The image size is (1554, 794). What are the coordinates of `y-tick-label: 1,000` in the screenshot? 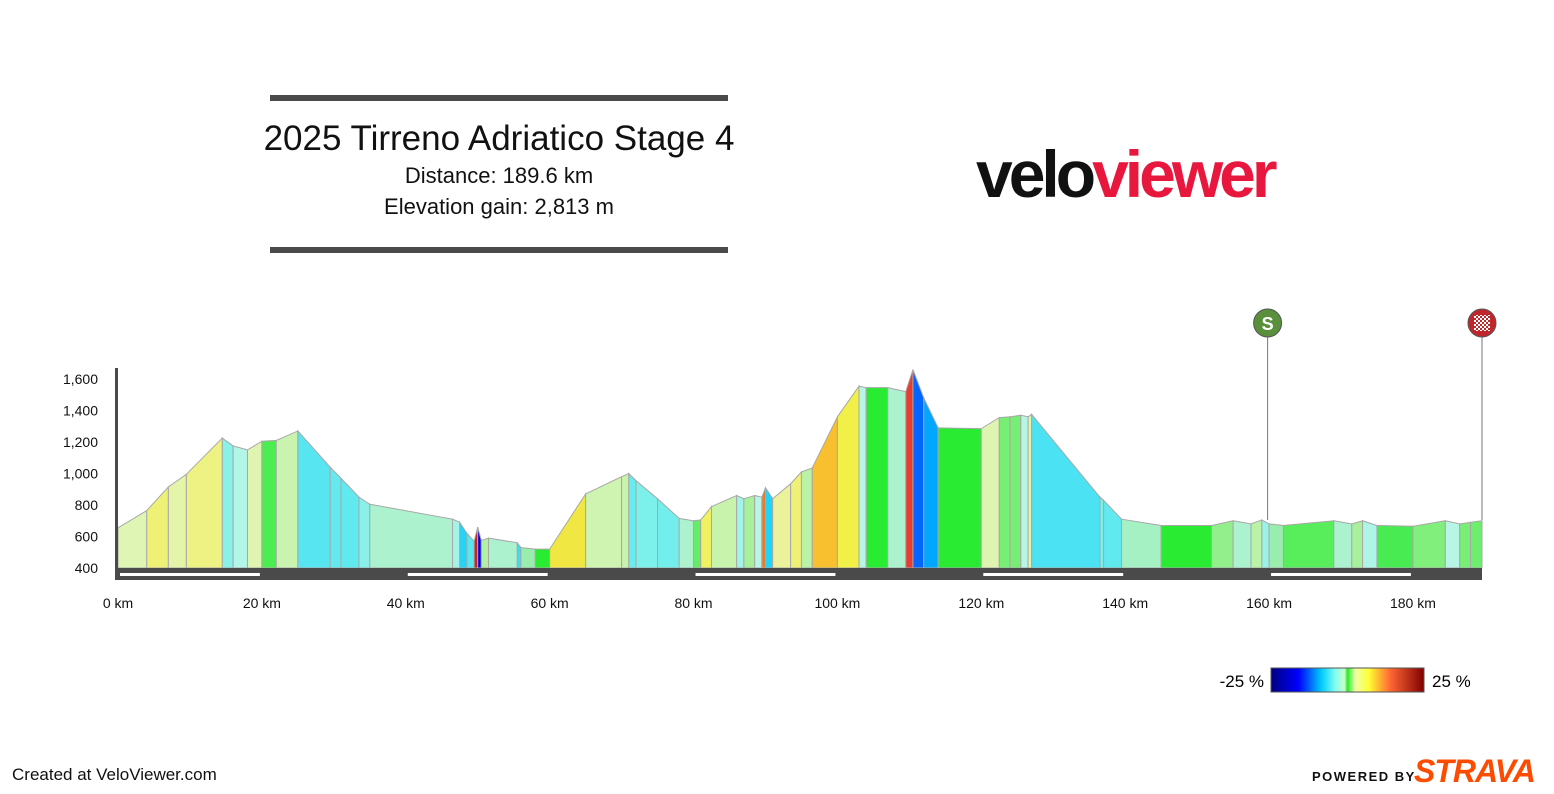 It's located at (80, 474).